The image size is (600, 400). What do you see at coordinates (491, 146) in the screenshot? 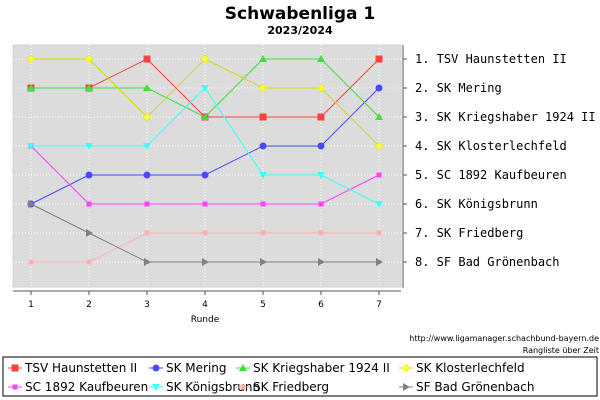
I see `rank-label: 4. SK Klosterlechfeld` at bounding box center [491, 146].